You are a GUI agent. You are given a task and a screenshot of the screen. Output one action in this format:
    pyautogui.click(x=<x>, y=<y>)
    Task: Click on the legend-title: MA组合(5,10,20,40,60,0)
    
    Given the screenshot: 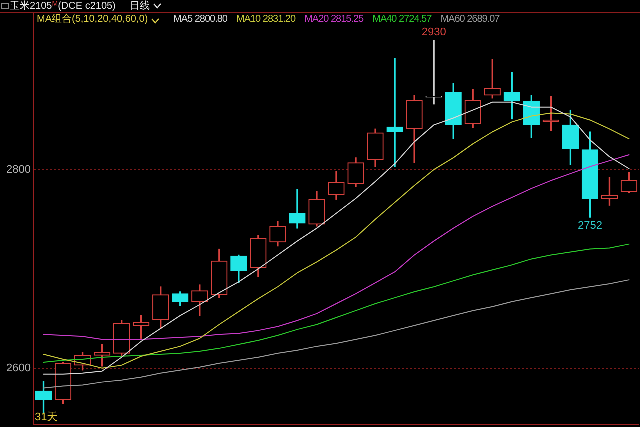 What is the action you would take?
    pyautogui.click(x=92, y=20)
    